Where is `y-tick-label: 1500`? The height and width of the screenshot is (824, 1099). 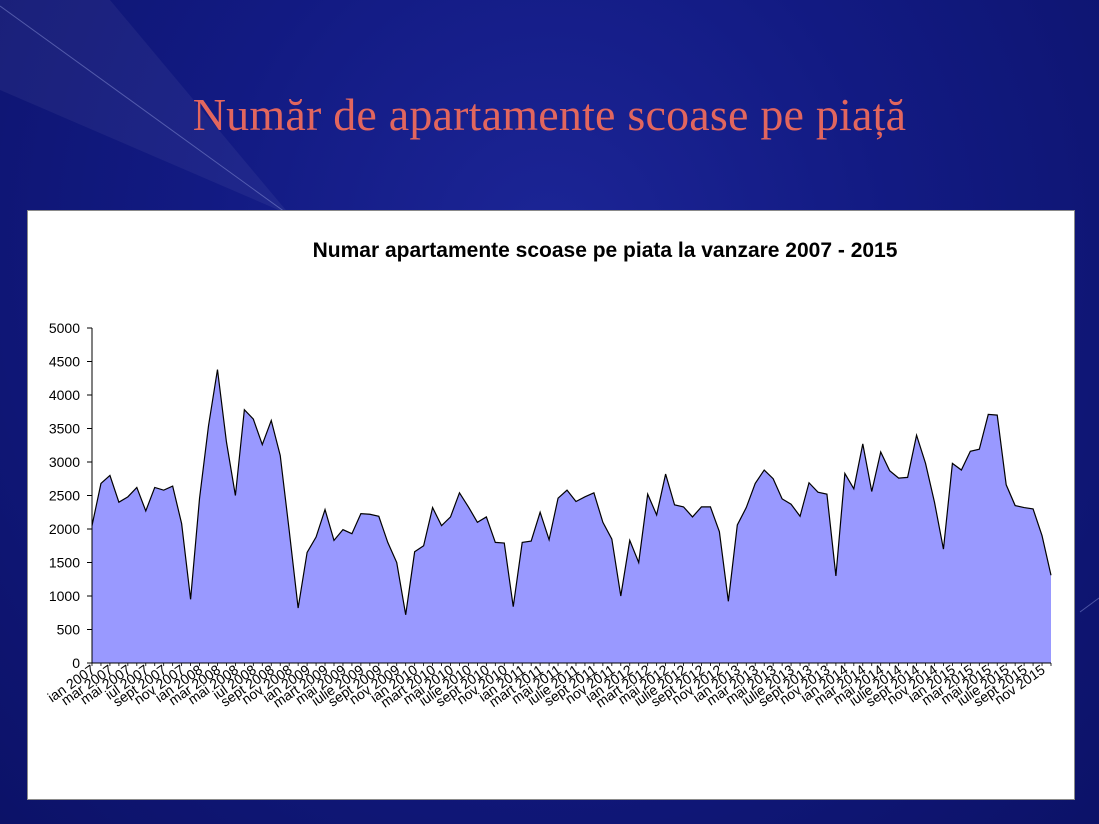
y-tick-label: 1500 is located at coordinates (64, 563).